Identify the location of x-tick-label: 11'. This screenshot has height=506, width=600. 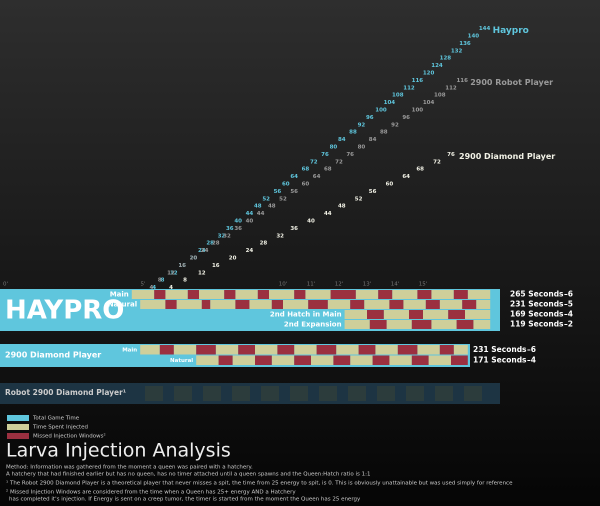
(311, 285).